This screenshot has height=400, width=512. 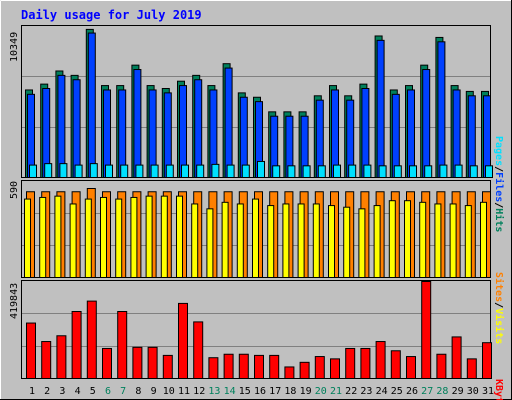 What do you see at coordinates (14, 301) in the screenshot?
I see `kbytes-ymax-label: 419843` at bounding box center [14, 301].